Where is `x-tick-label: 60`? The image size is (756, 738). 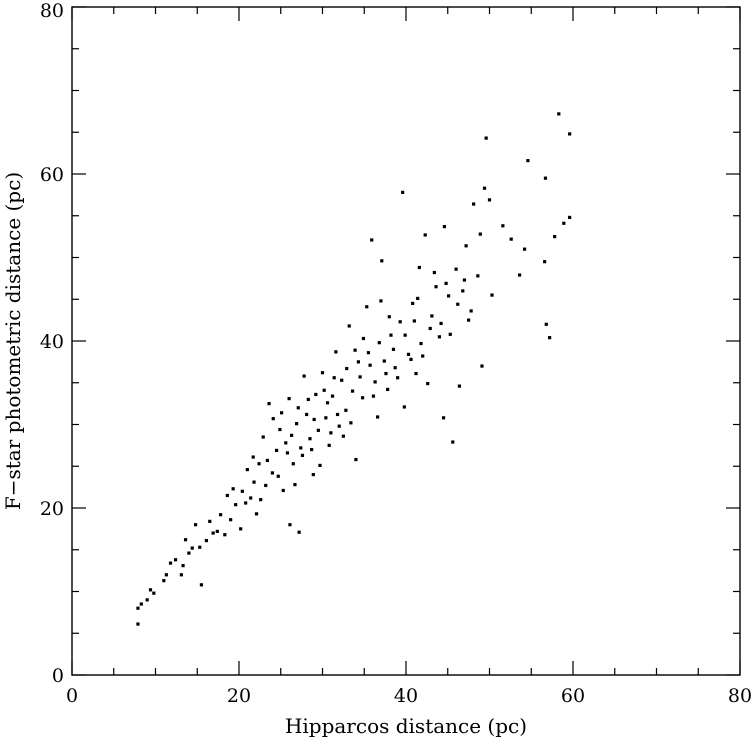 x-tick-label: 60 is located at coordinates (573, 696).